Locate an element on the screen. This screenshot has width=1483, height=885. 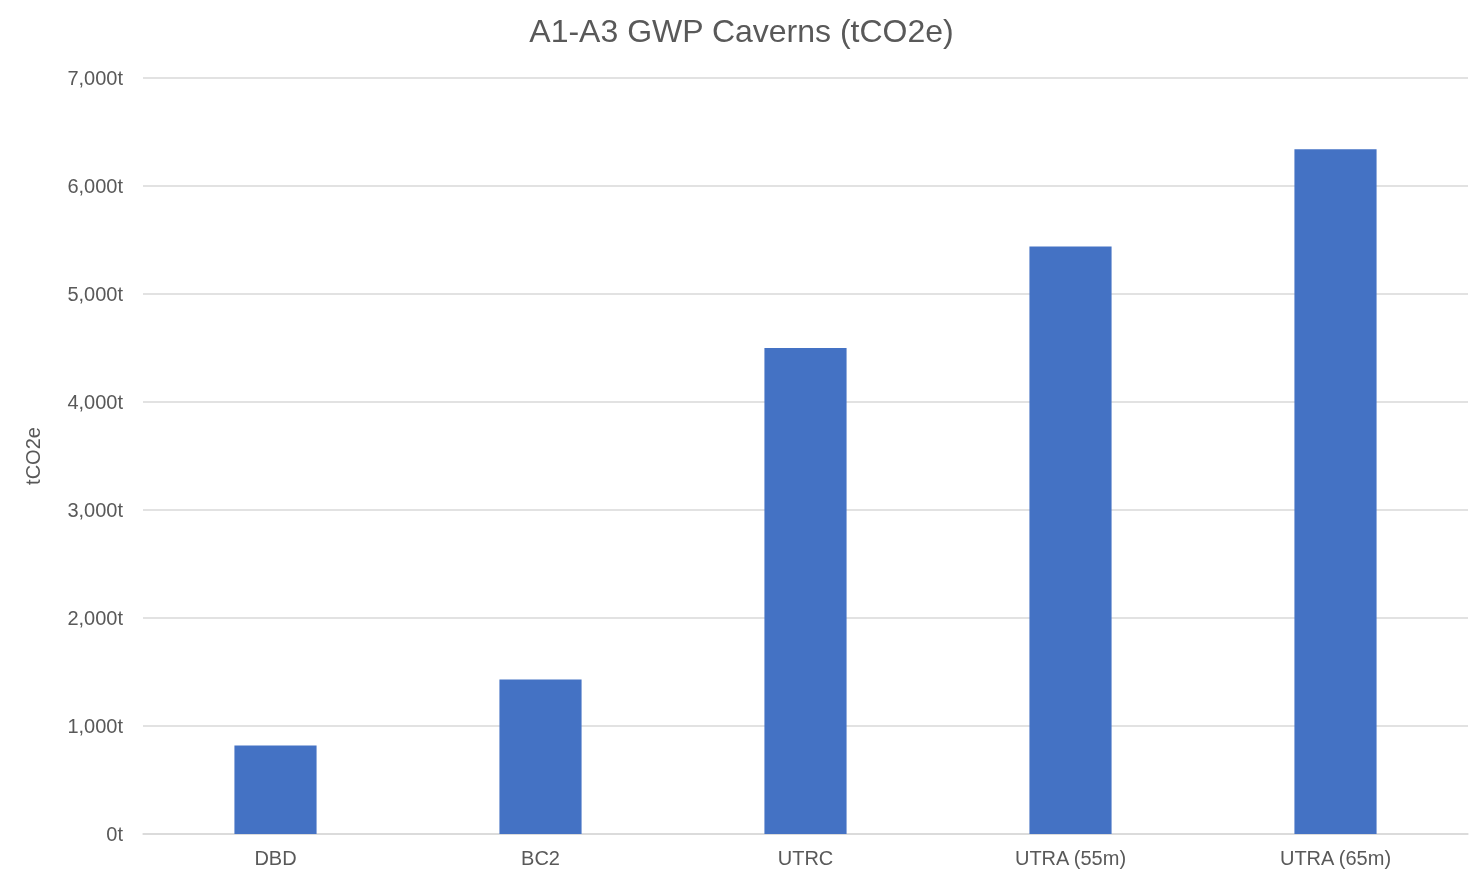
y-tick-label: 5,000t is located at coordinates (95, 294).